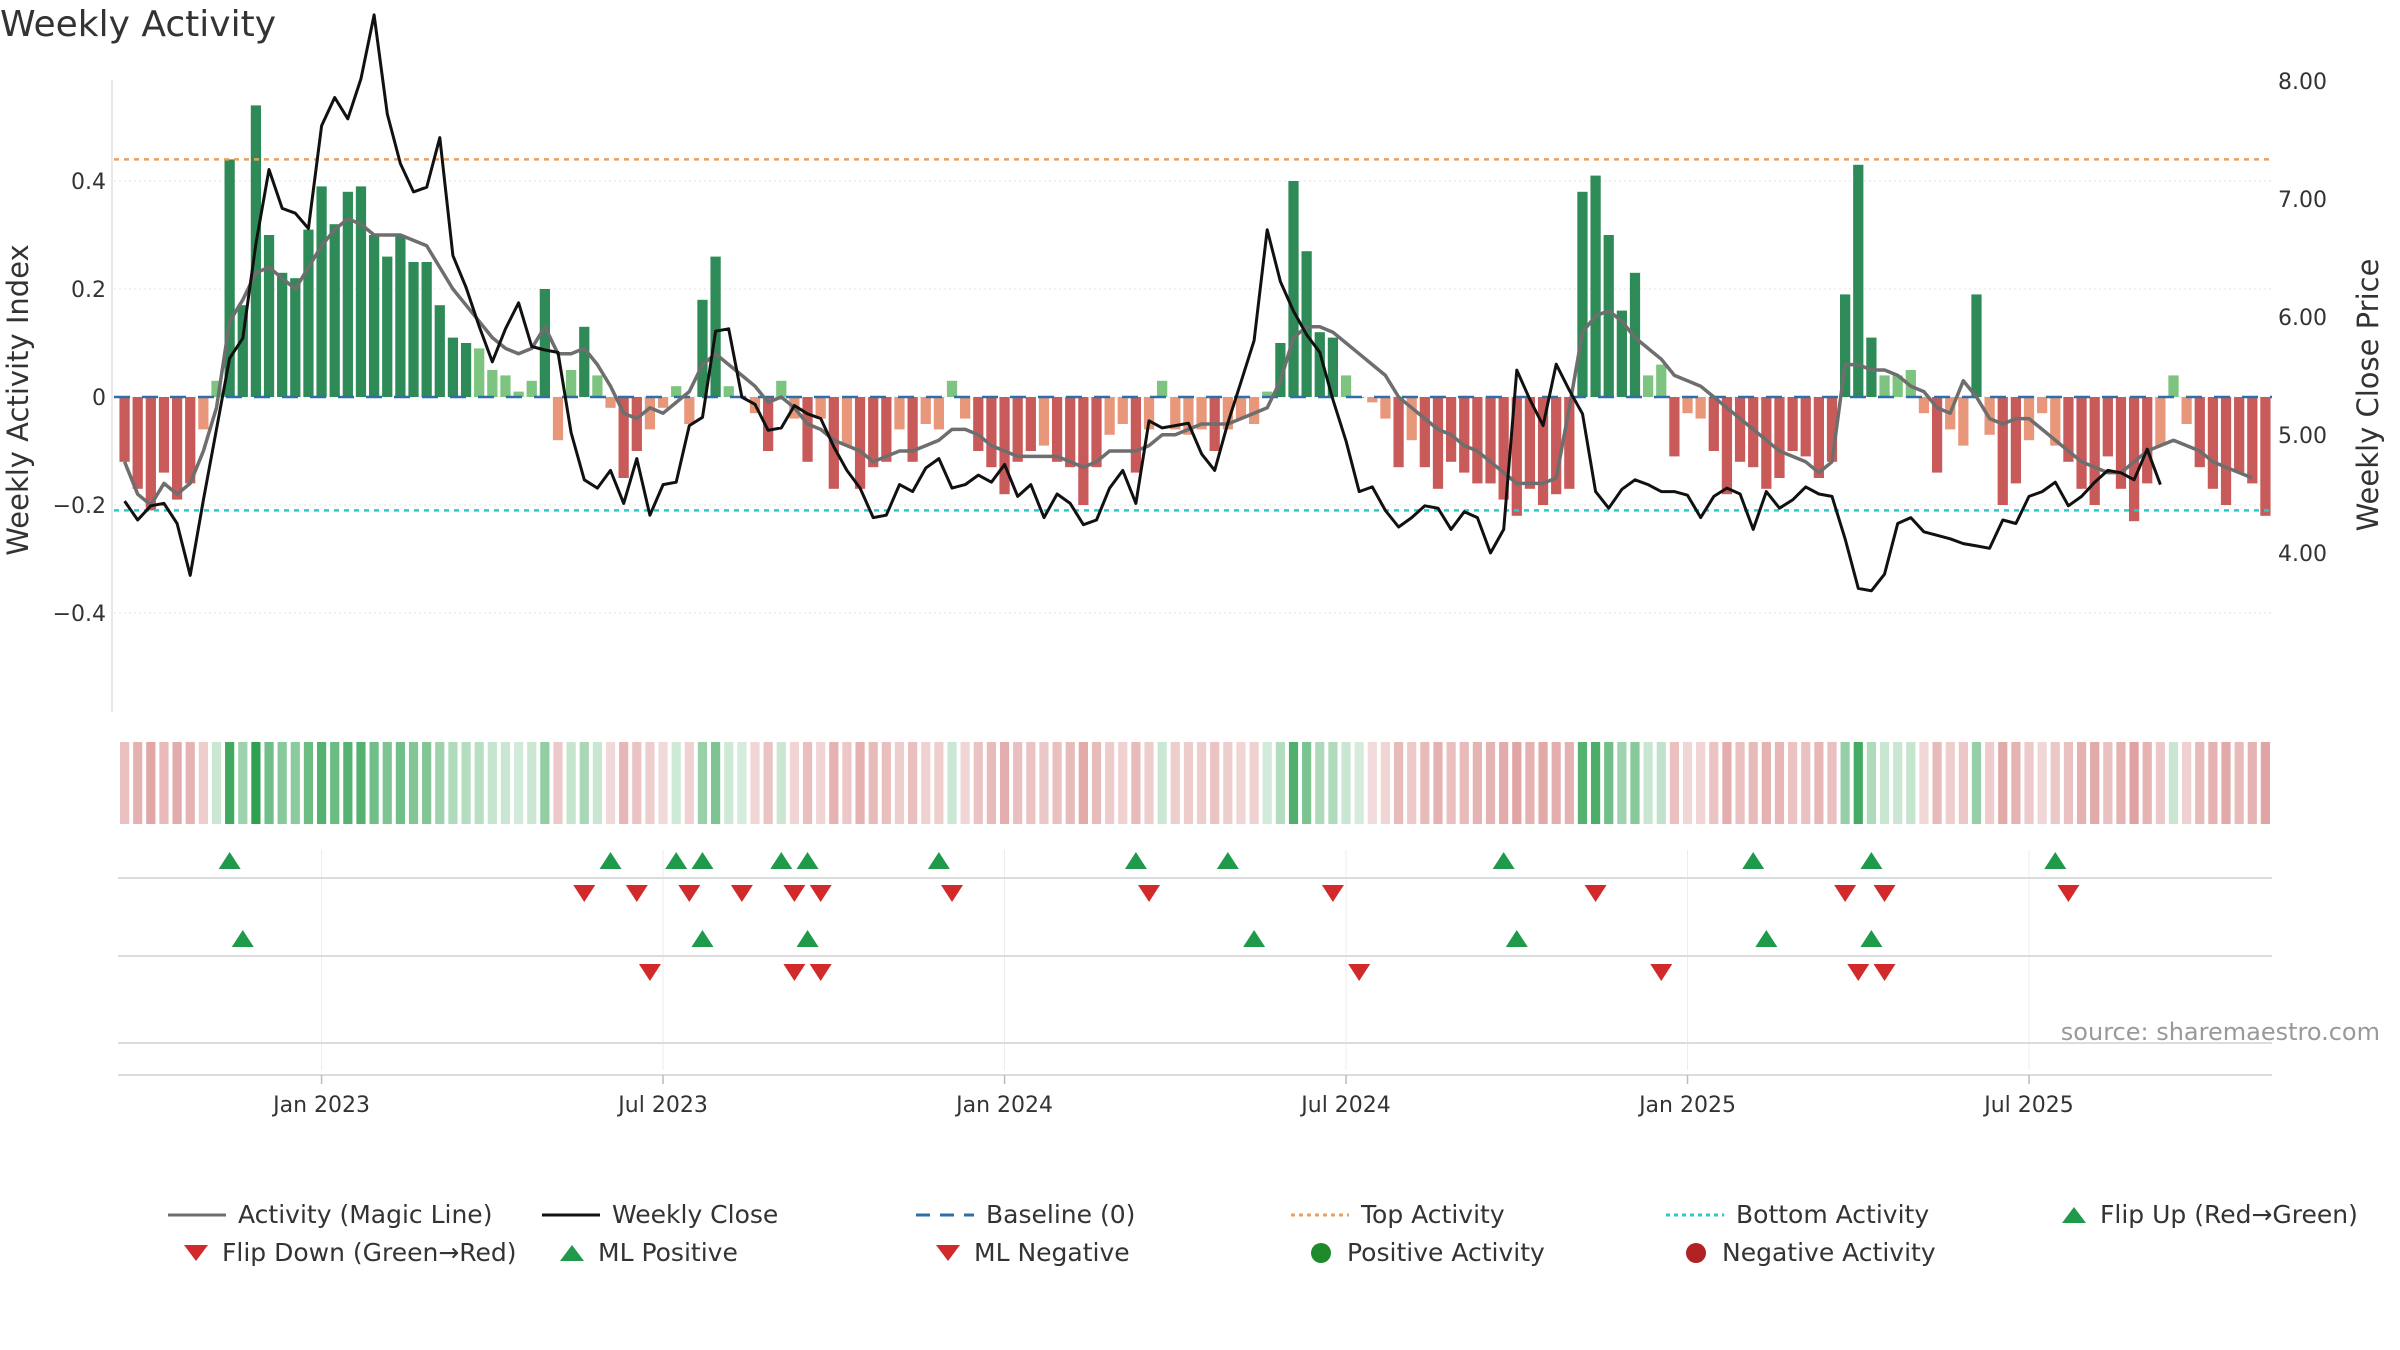 This screenshot has height=1350, width=2400. Describe the element at coordinates (320, 1105) in the screenshot. I see `x-tick-label: Jan 2023` at that location.